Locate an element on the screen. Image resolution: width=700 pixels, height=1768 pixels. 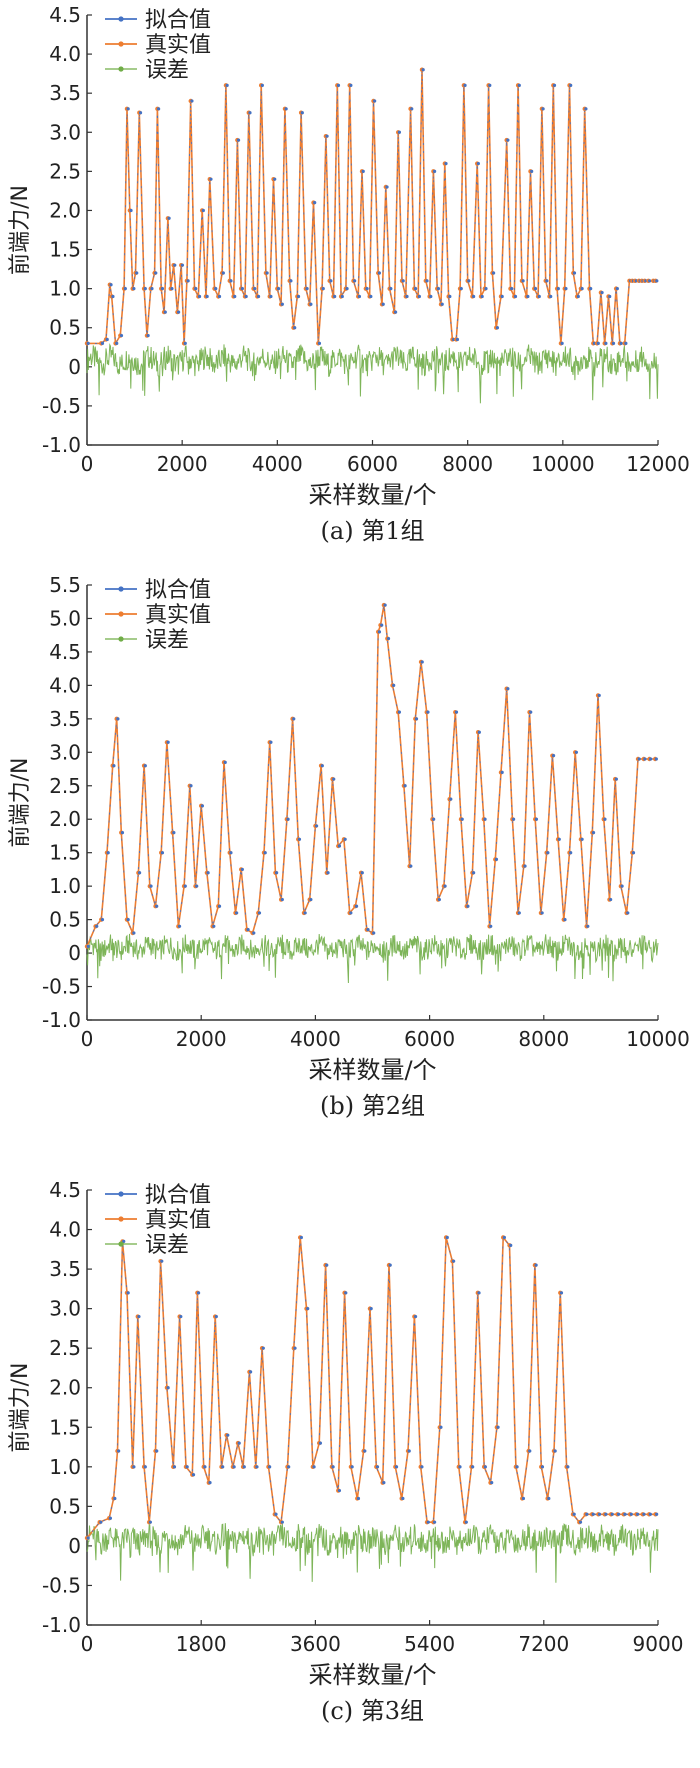
x-tick-label: 4000 is located at coordinates (277, 464).